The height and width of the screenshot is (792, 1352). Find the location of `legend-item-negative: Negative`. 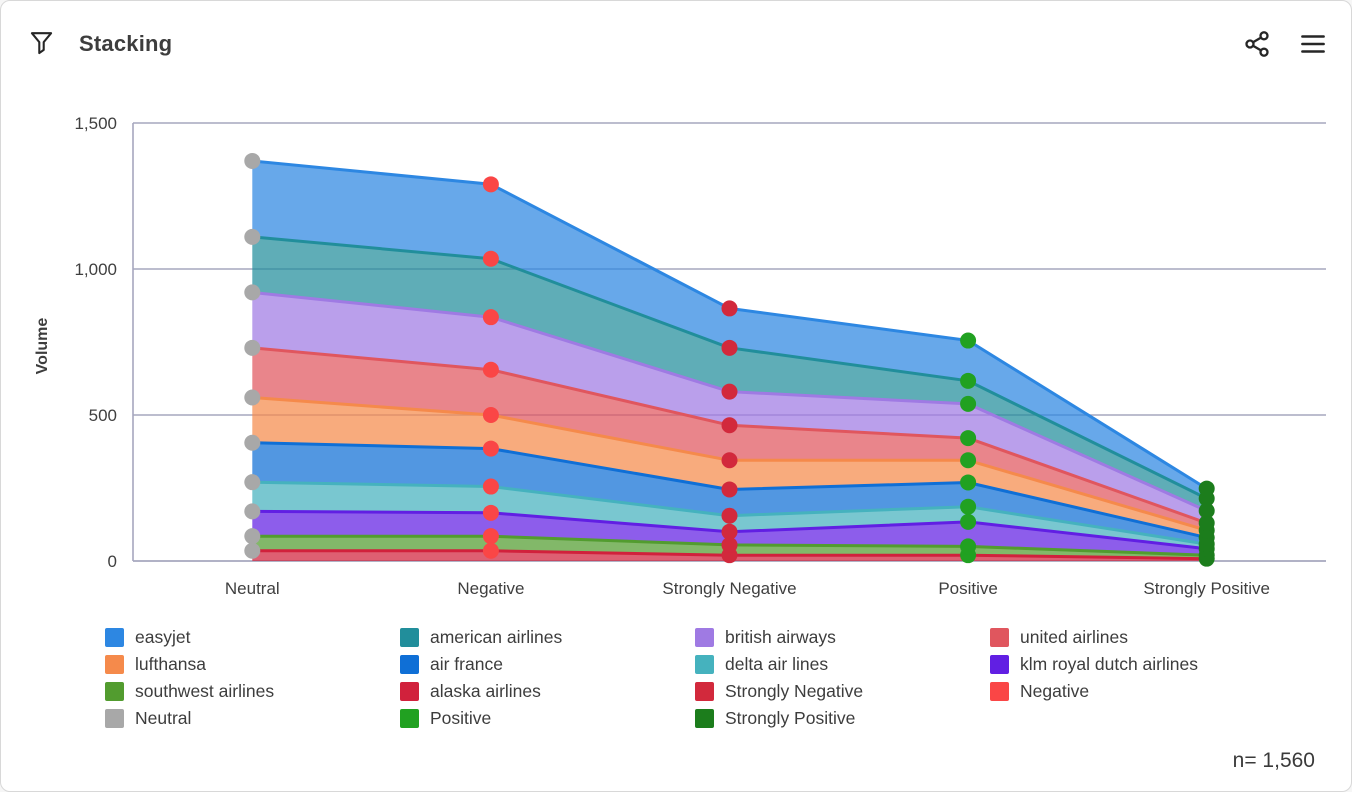

legend-item-negative: Negative is located at coordinates (1142, 691).